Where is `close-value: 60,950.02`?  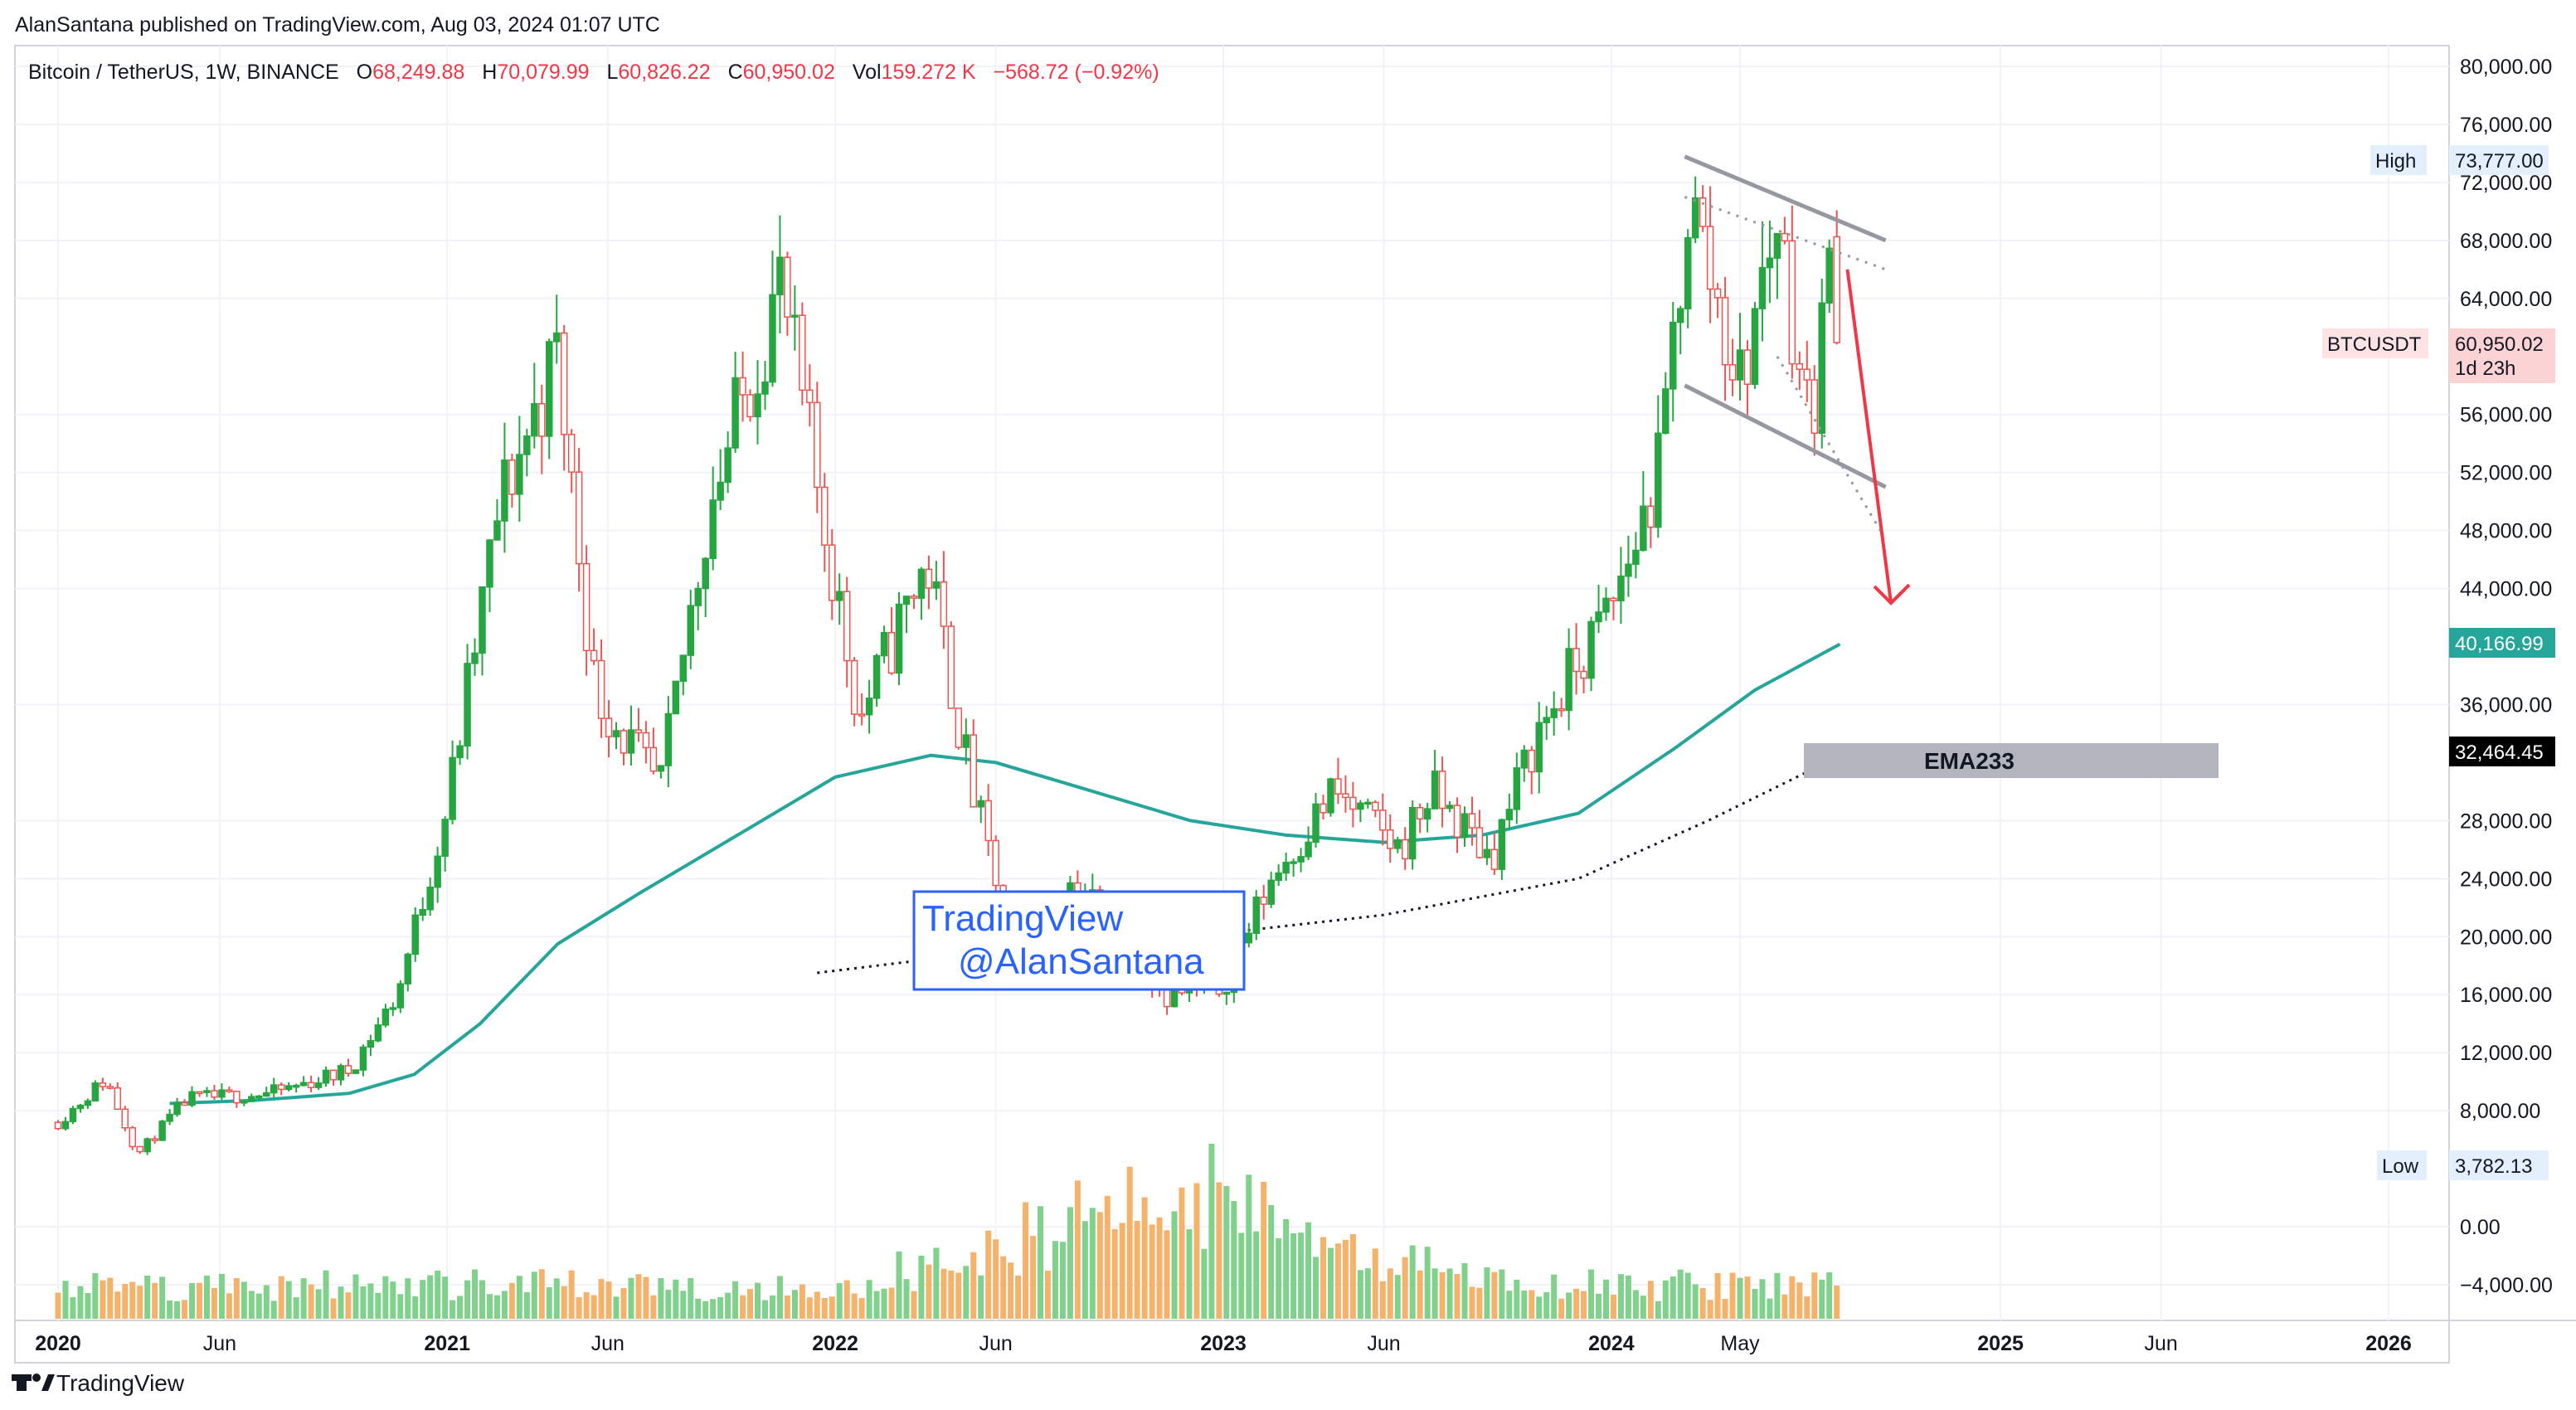 close-value: 60,950.02 is located at coordinates (789, 72).